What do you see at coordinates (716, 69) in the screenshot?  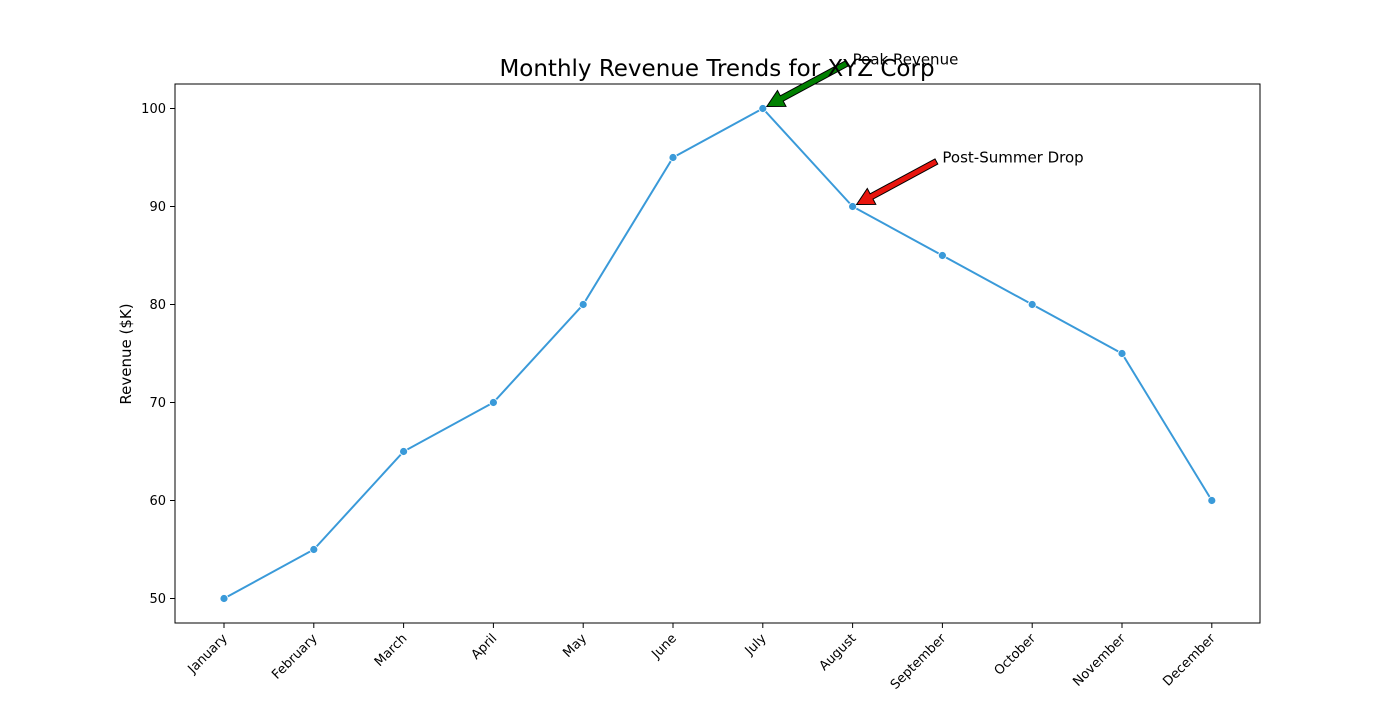 I see `chart-title: Monthly Revenue Trends for XYZ Corp` at bounding box center [716, 69].